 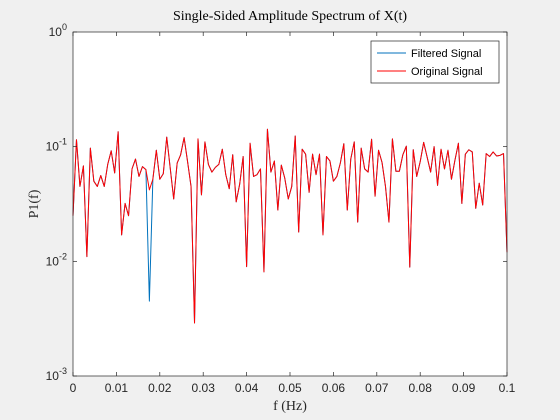 I want to click on x-tick-labels: 0 0.01 0.02 0.03 0.04 0.05 0.06 0.07 0.08 0.09 0.1, so click(x=293, y=388).